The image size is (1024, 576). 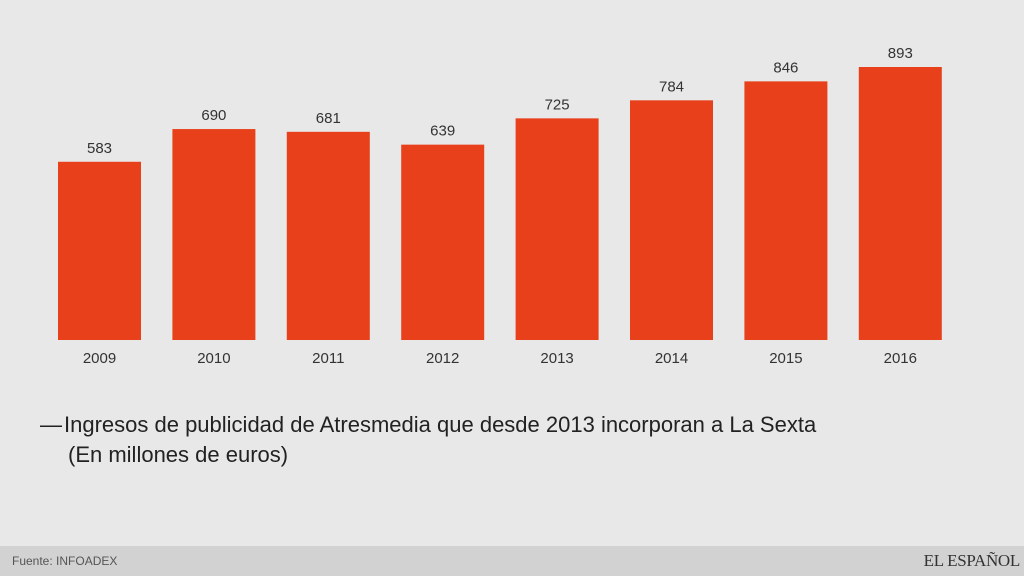 I want to click on bar-2009, so click(x=99, y=250).